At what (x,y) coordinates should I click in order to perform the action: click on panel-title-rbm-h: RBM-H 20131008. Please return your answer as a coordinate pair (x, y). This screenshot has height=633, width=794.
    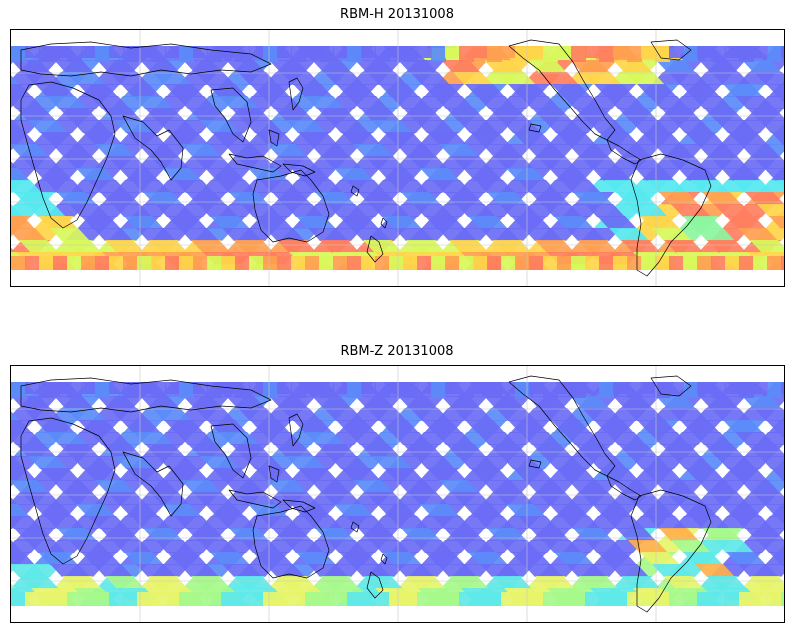
    Looking at the image, I should click on (397, 14).